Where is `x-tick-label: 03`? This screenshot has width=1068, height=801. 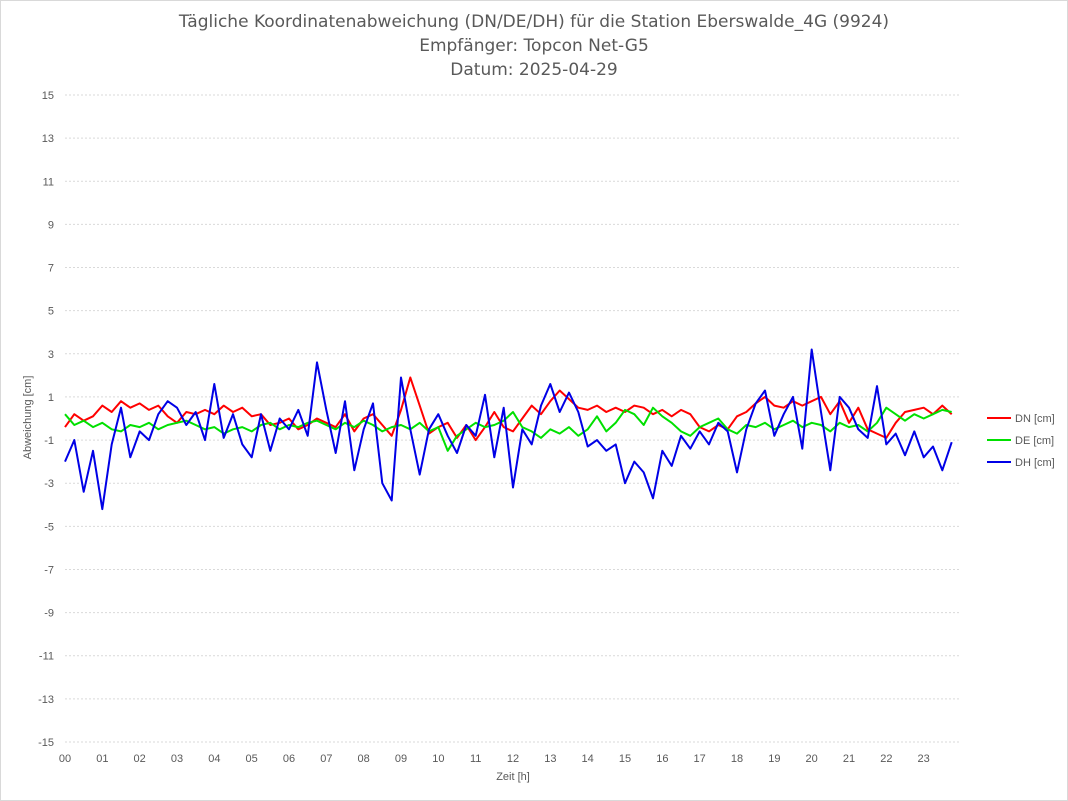
x-tick-label: 03 is located at coordinates (177, 759).